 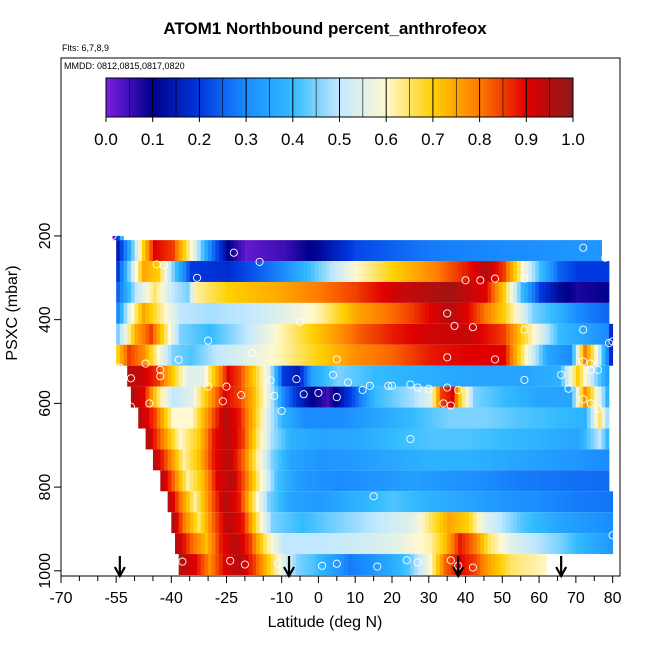 What do you see at coordinates (365, 334) in the screenshot?
I see `heatmap-band` at bounding box center [365, 334].